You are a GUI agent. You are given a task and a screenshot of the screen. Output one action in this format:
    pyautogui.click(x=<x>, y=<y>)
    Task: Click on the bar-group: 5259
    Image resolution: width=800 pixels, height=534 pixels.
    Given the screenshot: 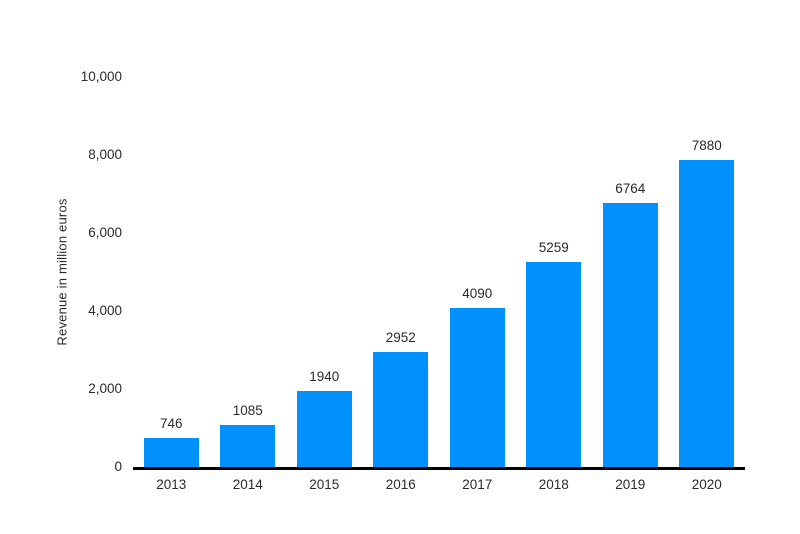 What is the action you would take?
    pyautogui.click(x=554, y=257)
    